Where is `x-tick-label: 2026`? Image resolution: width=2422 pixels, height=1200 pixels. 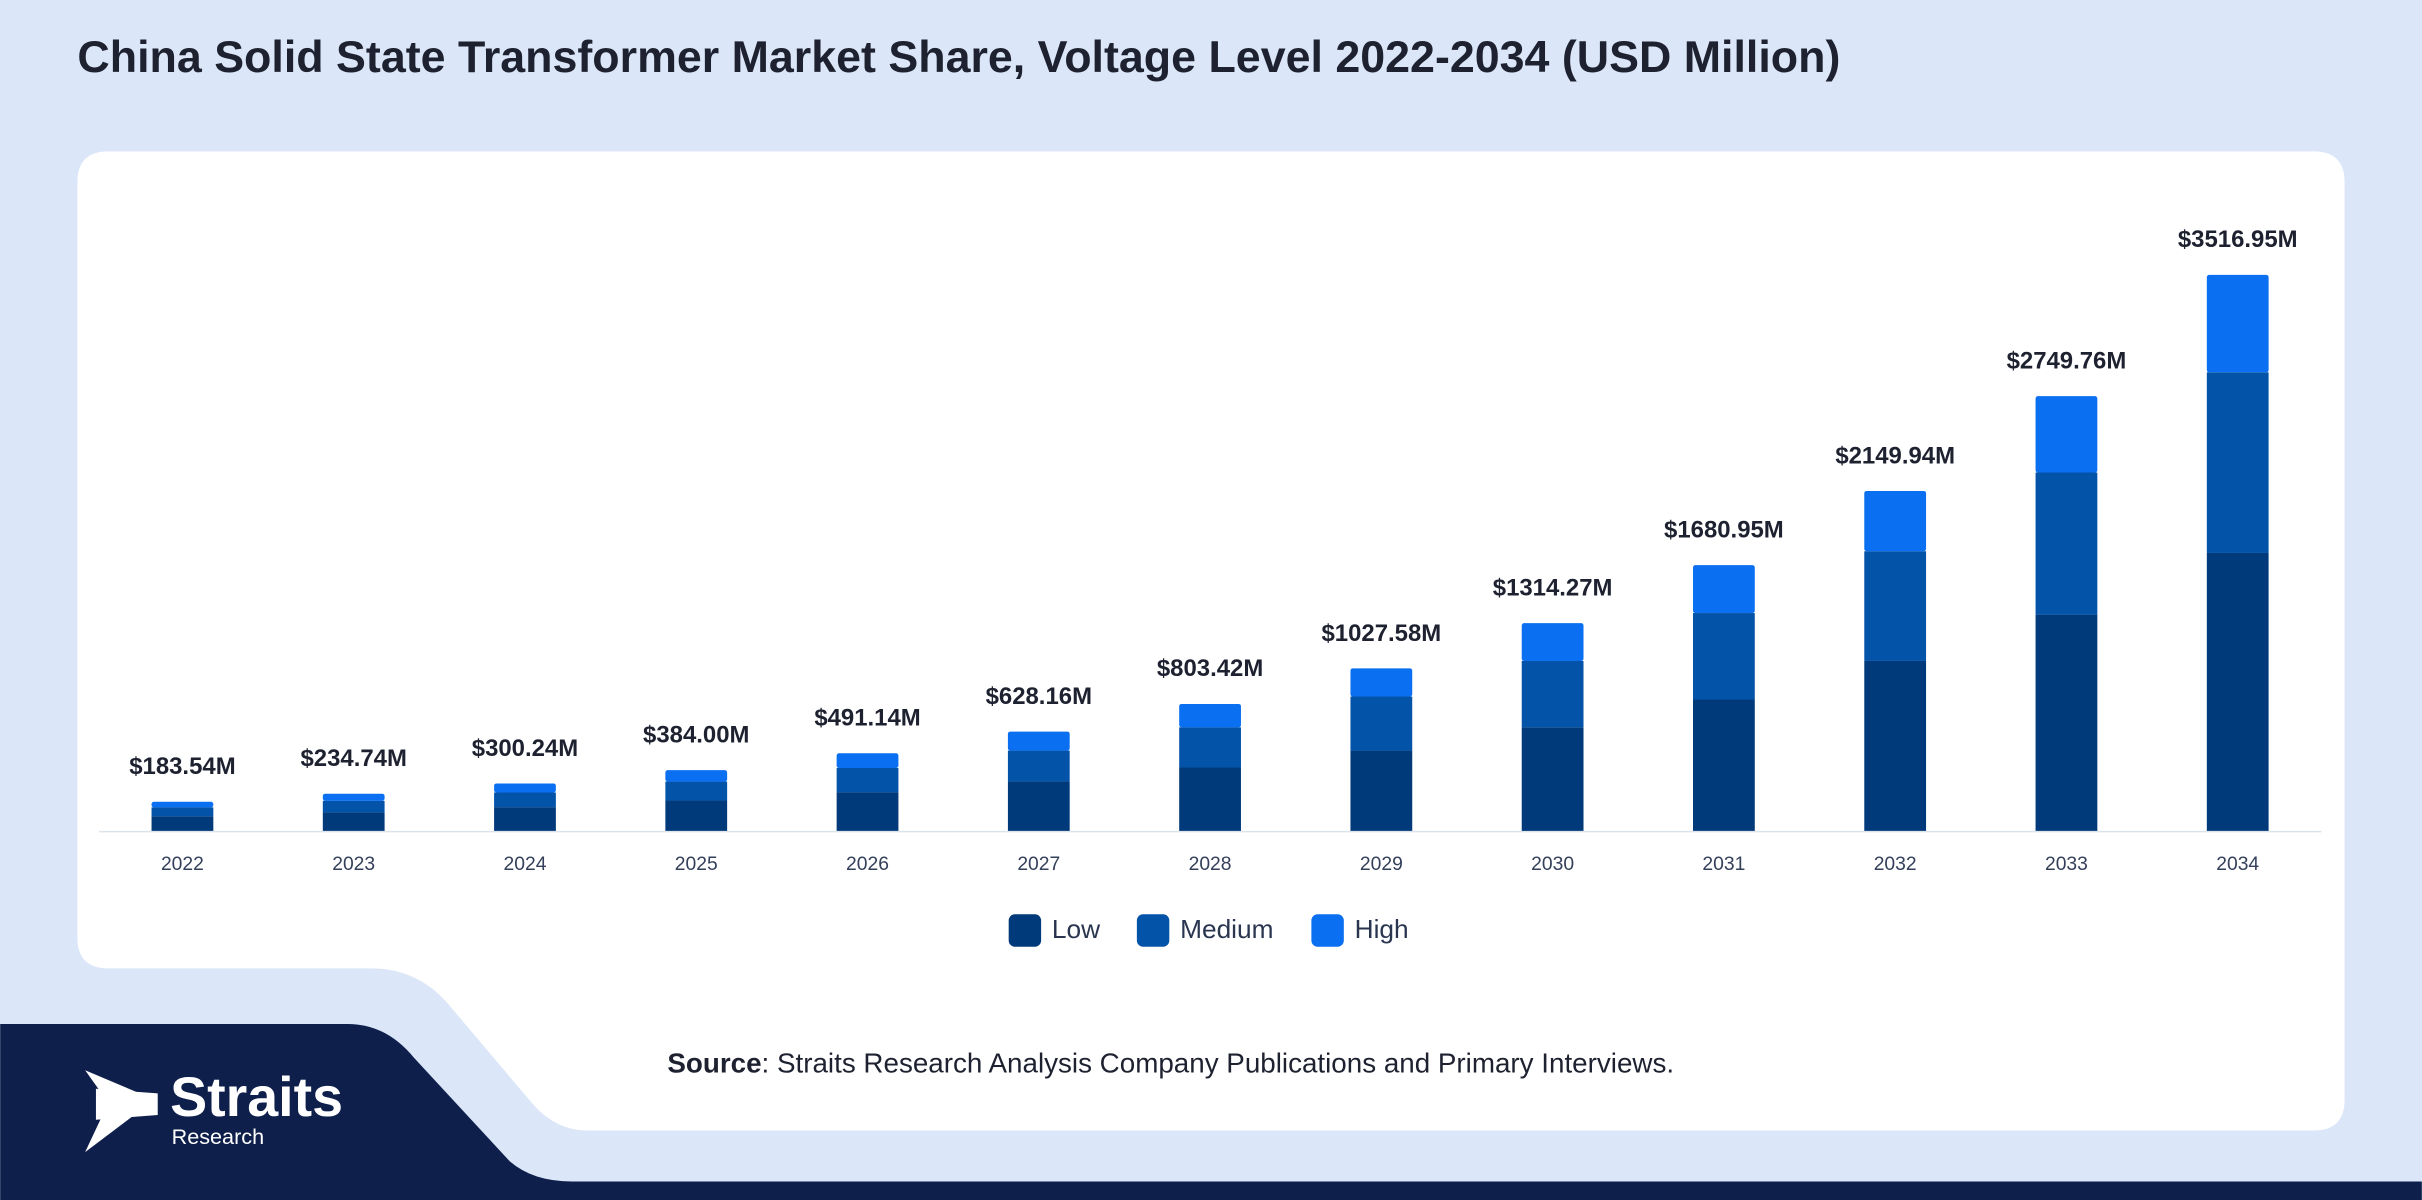
x-tick-label: 2026 is located at coordinates (867, 864).